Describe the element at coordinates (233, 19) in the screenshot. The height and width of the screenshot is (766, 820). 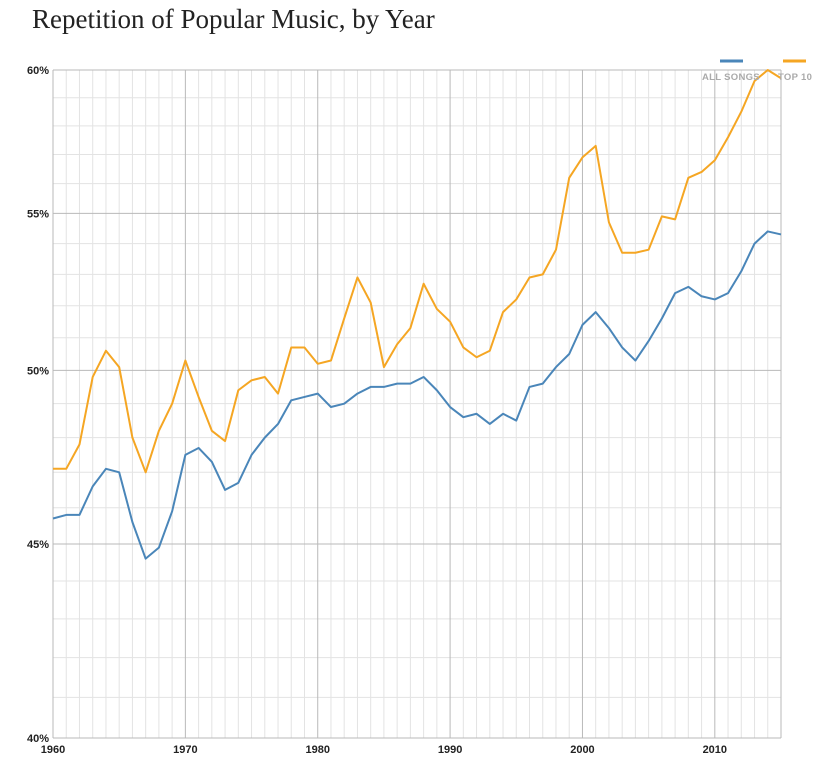
I see `chart-title: Repetition of Popular Music, by Year` at that location.